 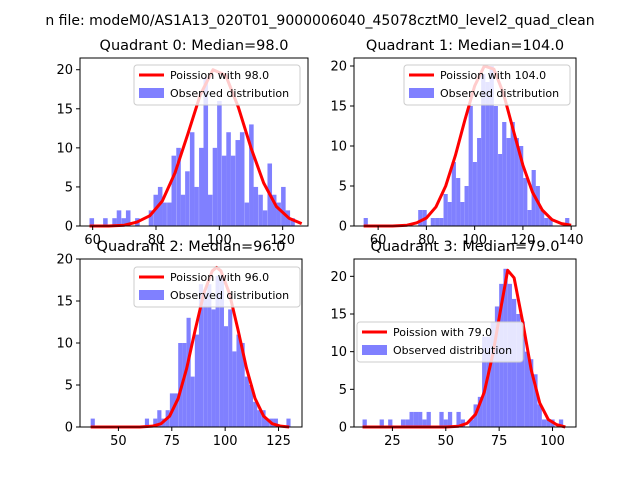 I want to click on legend-label: Poission with 104.0, so click(x=493, y=75).